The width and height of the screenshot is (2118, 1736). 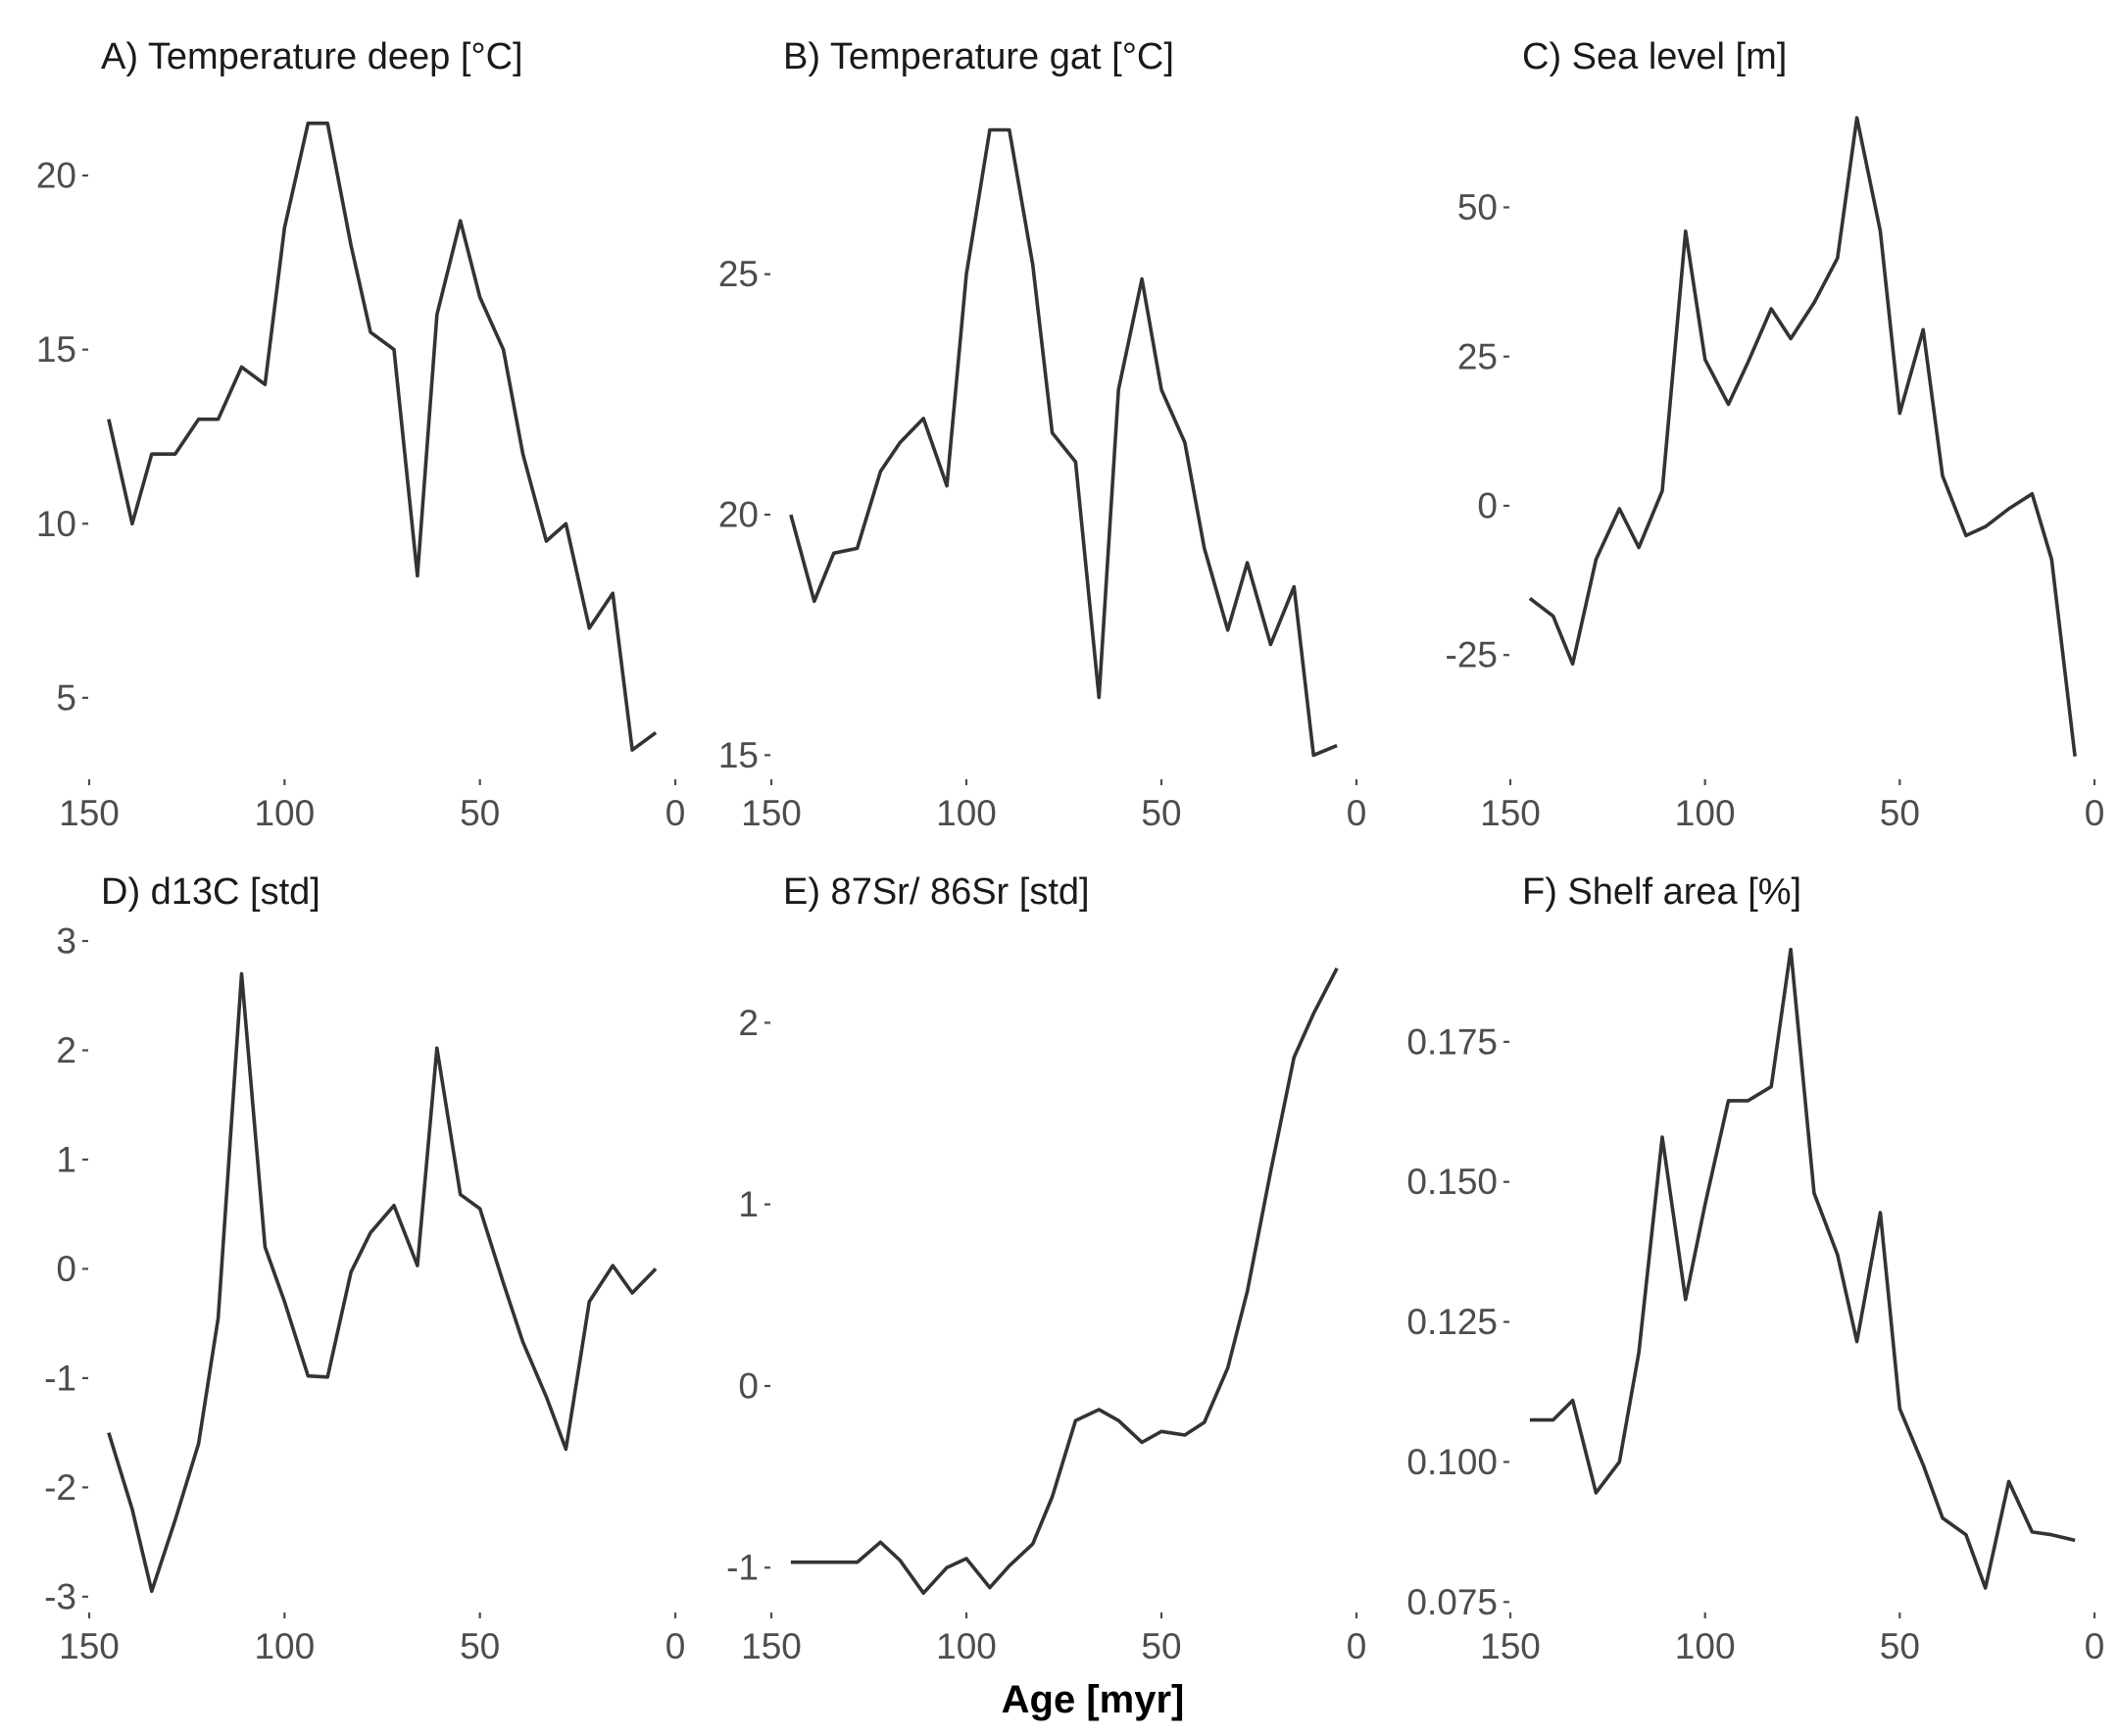 What do you see at coordinates (1802, 437) in the screenshot?
I see `panel-c-series-line` at bounding box center [1802, 437].